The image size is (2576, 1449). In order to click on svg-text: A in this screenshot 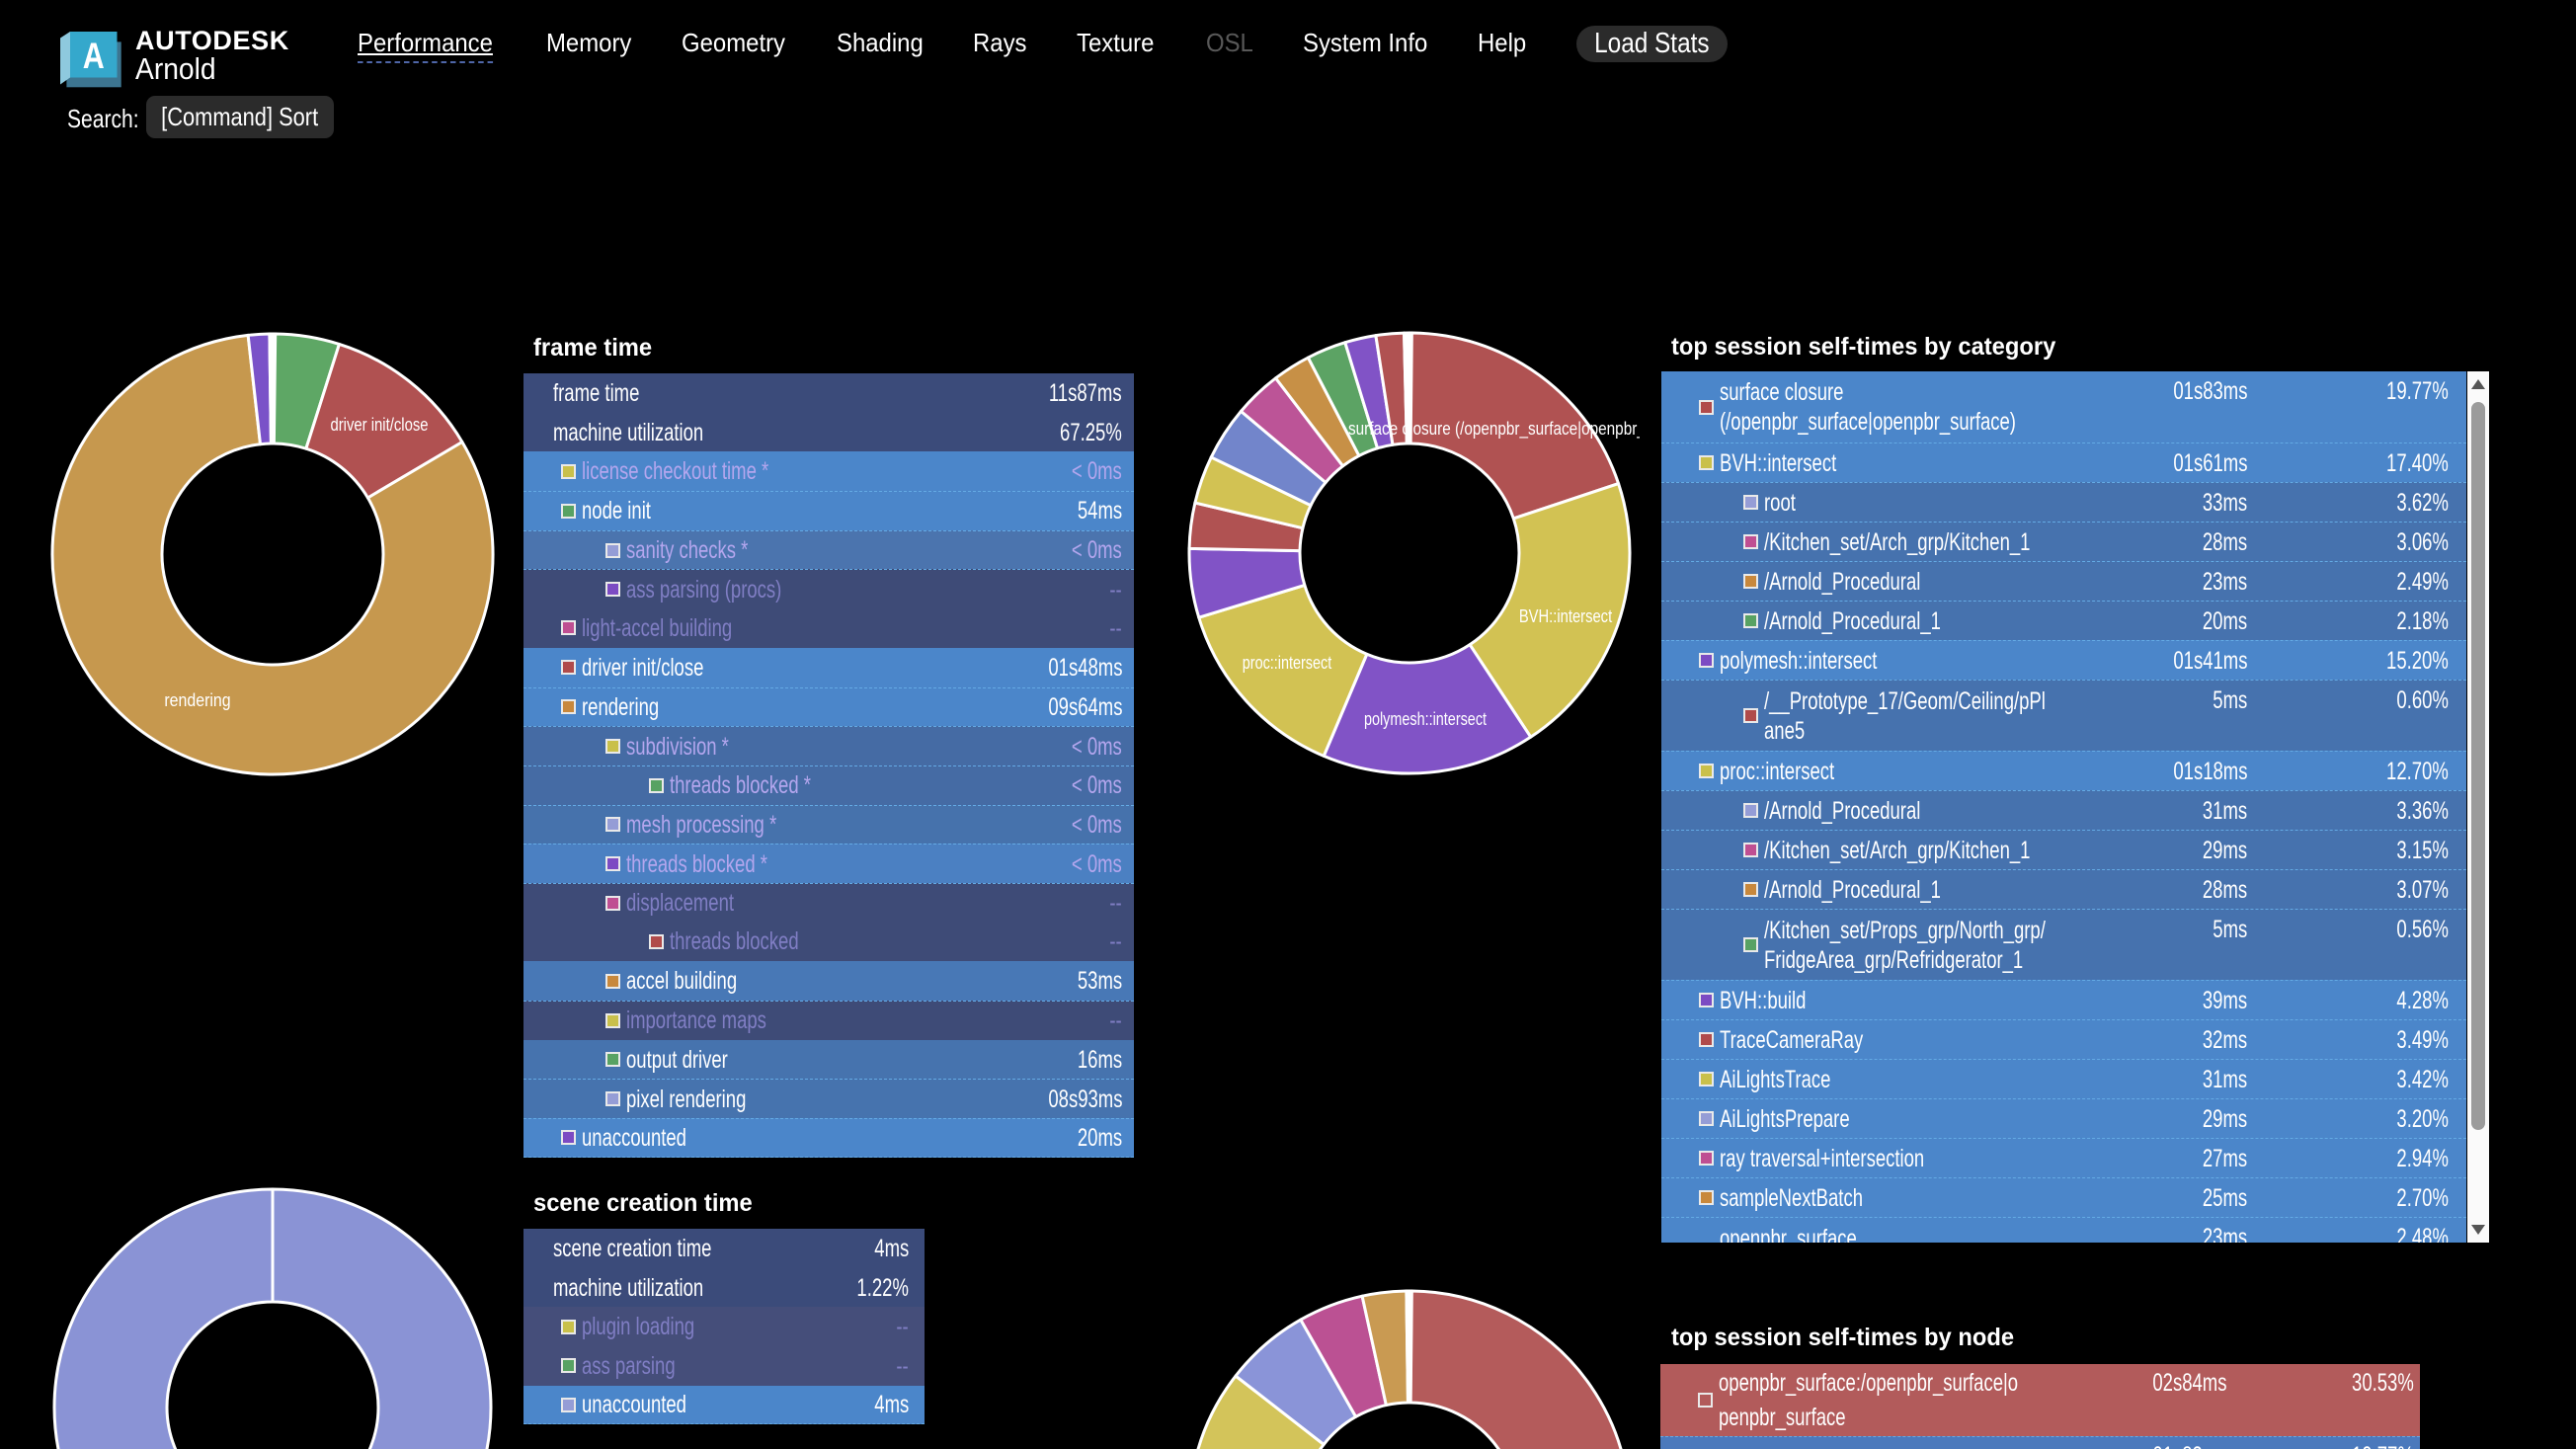, I will do `click(94, 55)`.